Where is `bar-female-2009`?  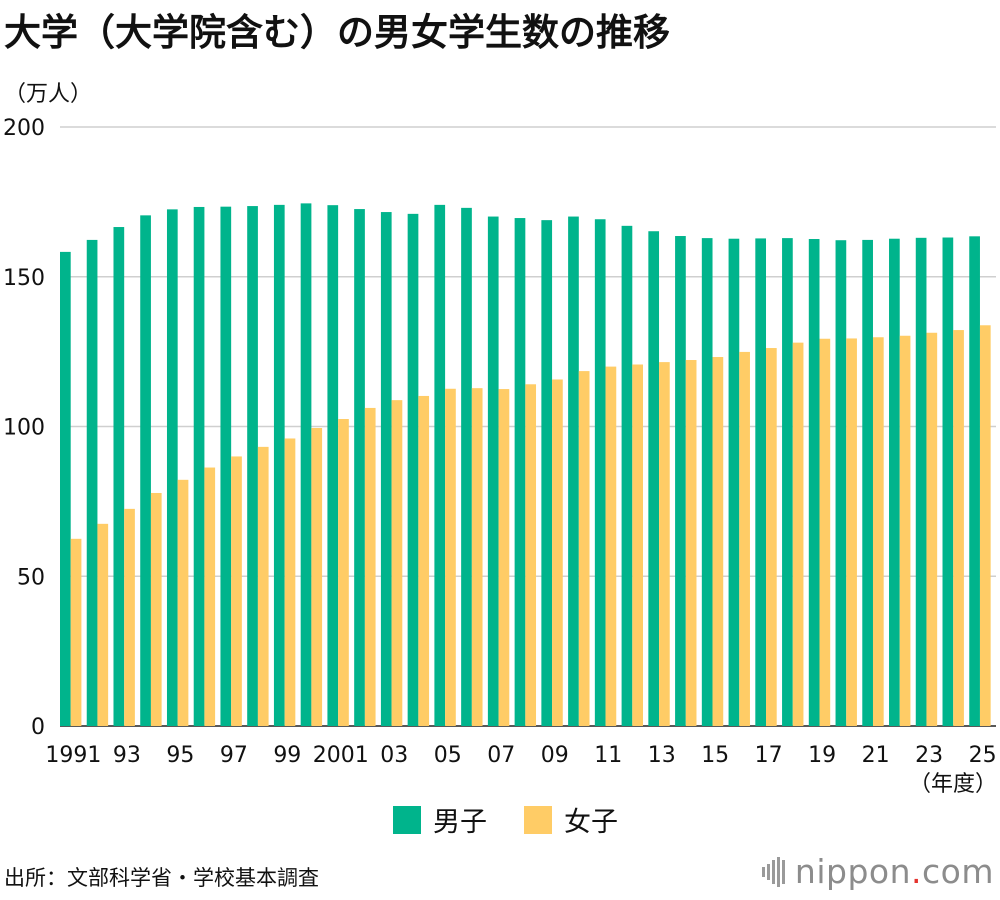
bar-female-2009 is located at coordinates (557, 552).